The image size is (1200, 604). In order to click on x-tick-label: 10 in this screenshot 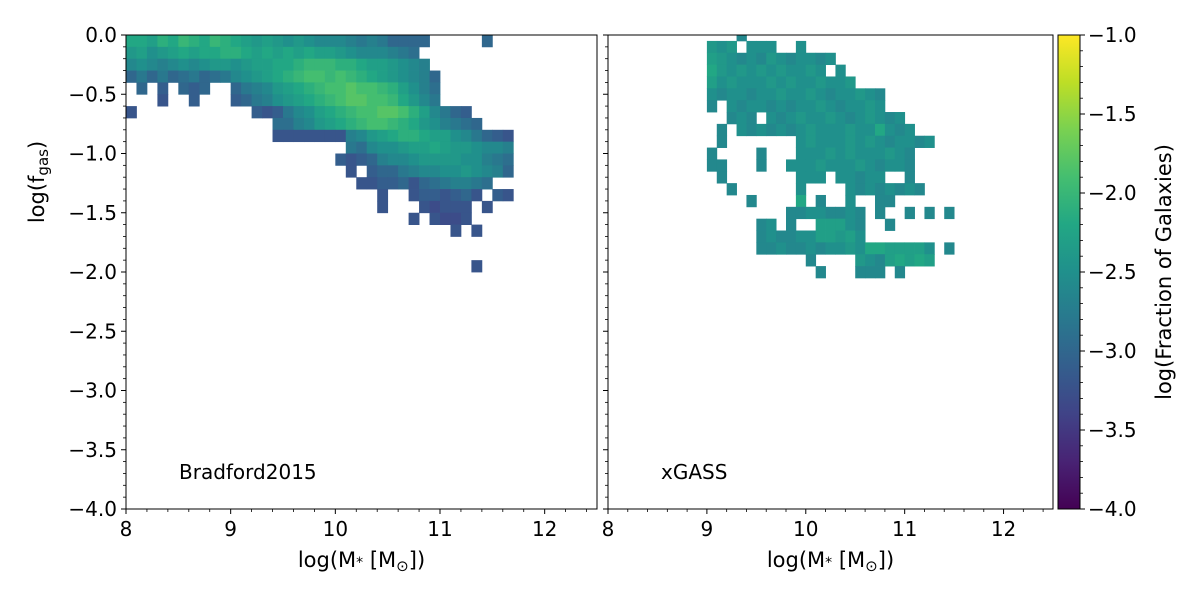, I will do `click(335, 529)`.